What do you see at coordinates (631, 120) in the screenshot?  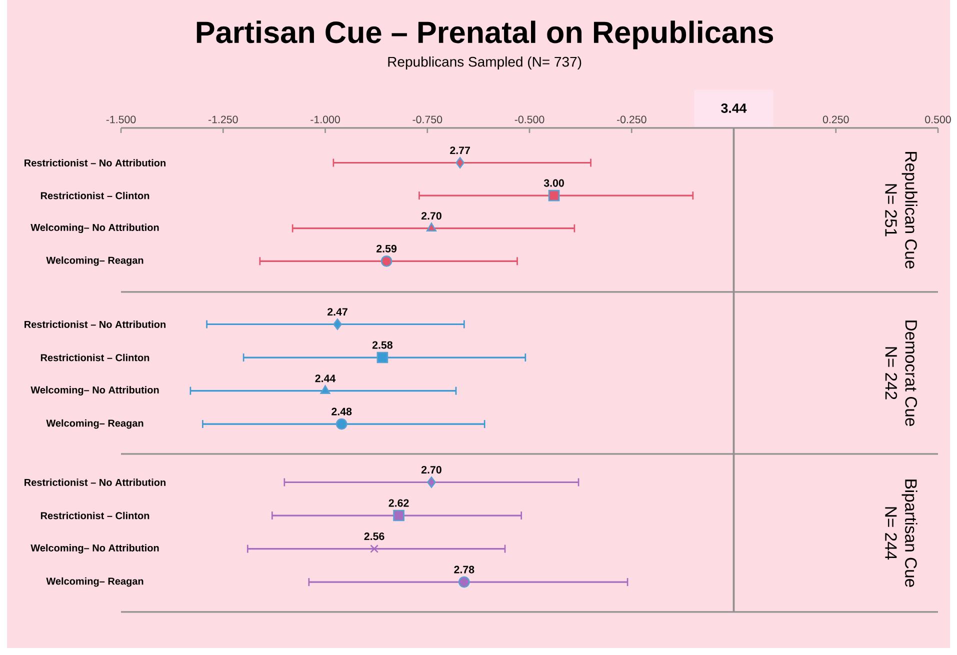 I see `x-tick-label: -0.250` at bounding box center [631, 120].